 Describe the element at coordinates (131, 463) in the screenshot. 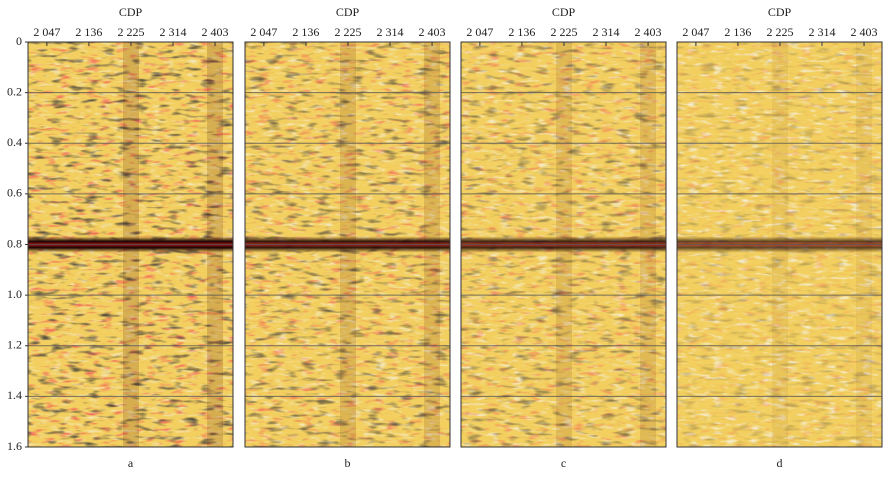

I see `panel-caption: a` at that location.